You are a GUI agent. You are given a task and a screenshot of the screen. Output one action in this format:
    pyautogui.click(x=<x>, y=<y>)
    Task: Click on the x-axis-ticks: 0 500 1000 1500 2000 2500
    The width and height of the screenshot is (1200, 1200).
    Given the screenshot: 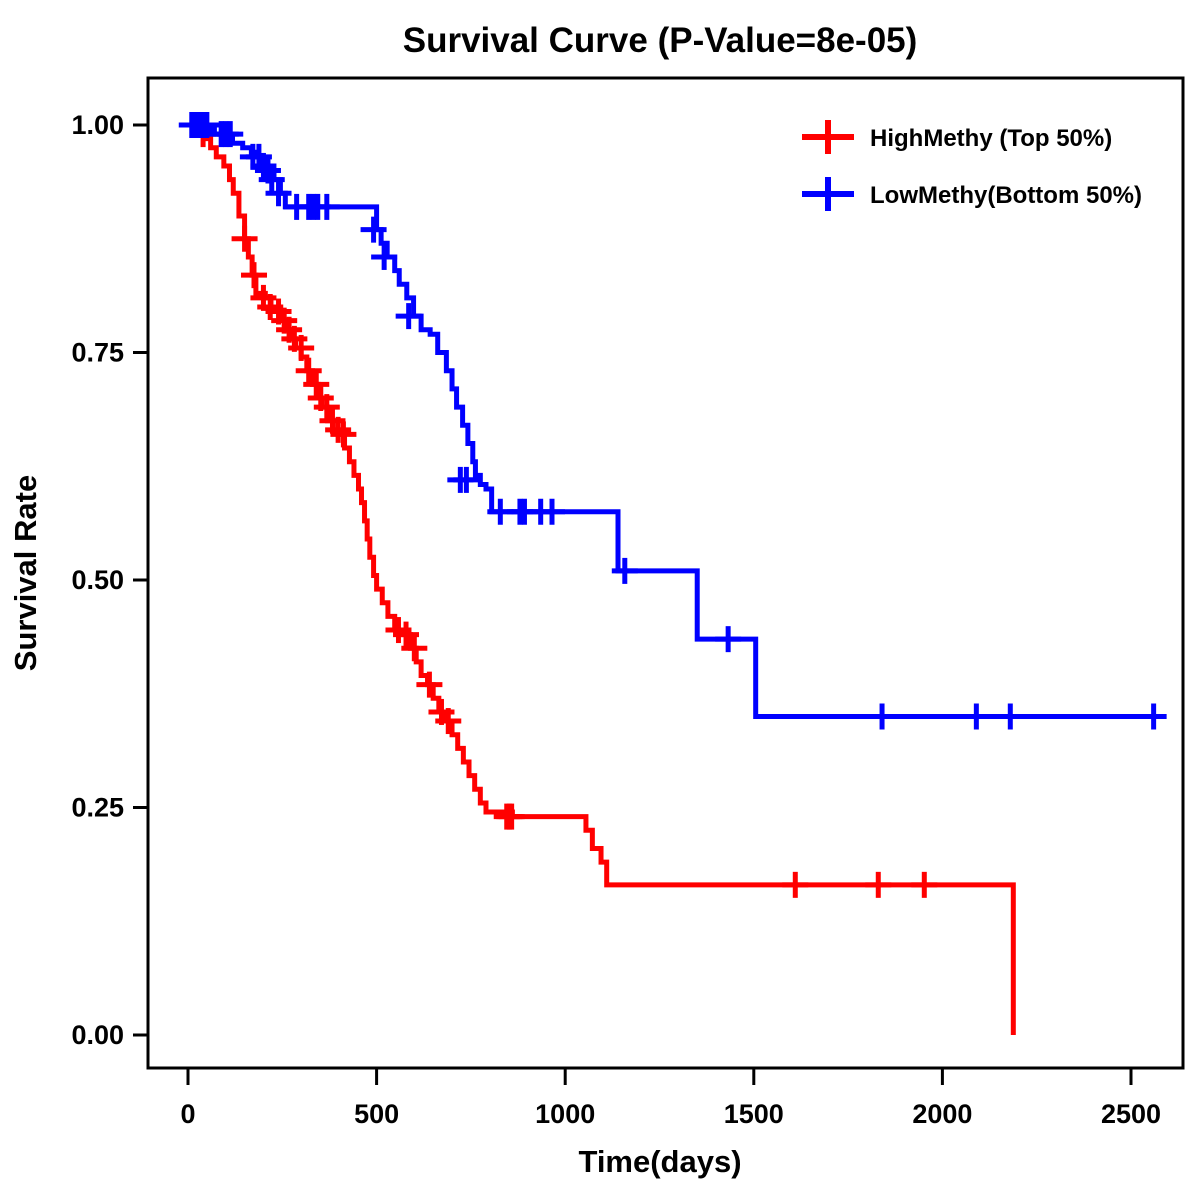 What is the action you would take?
    pyautogui.click(x=670, y=1098)
    